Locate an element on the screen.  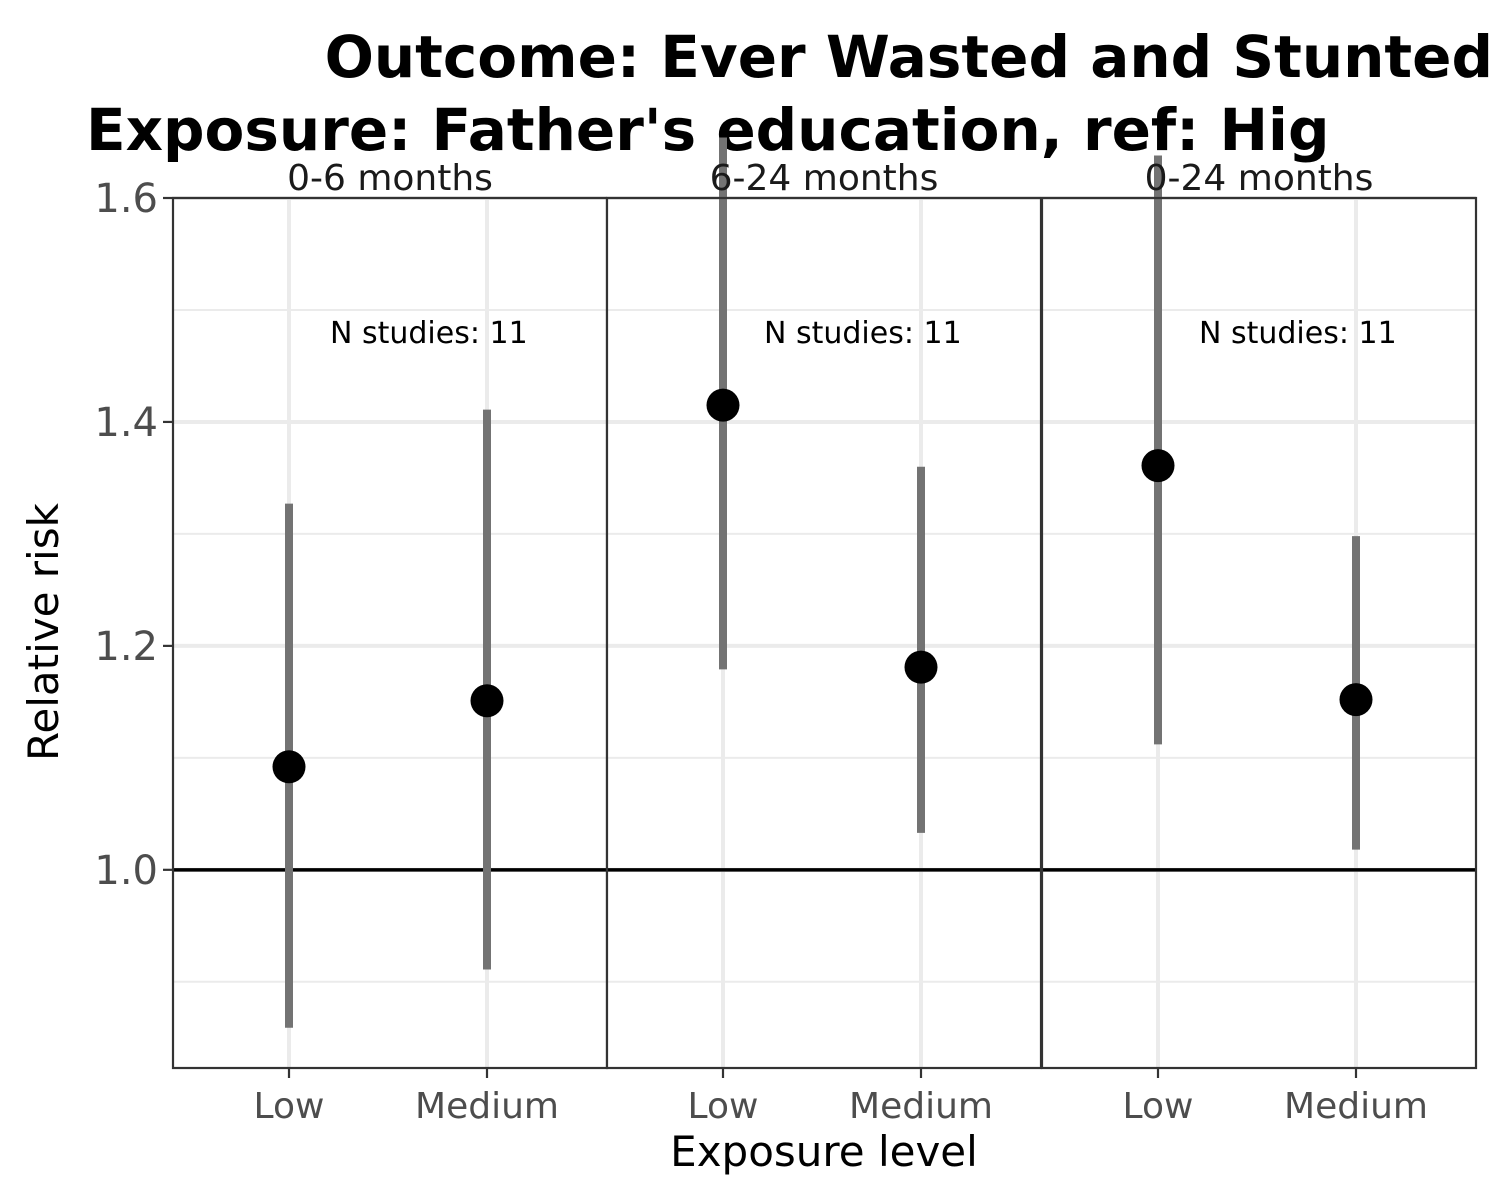
y-tick-label: 1.4 is located at coordinates (126, 423).